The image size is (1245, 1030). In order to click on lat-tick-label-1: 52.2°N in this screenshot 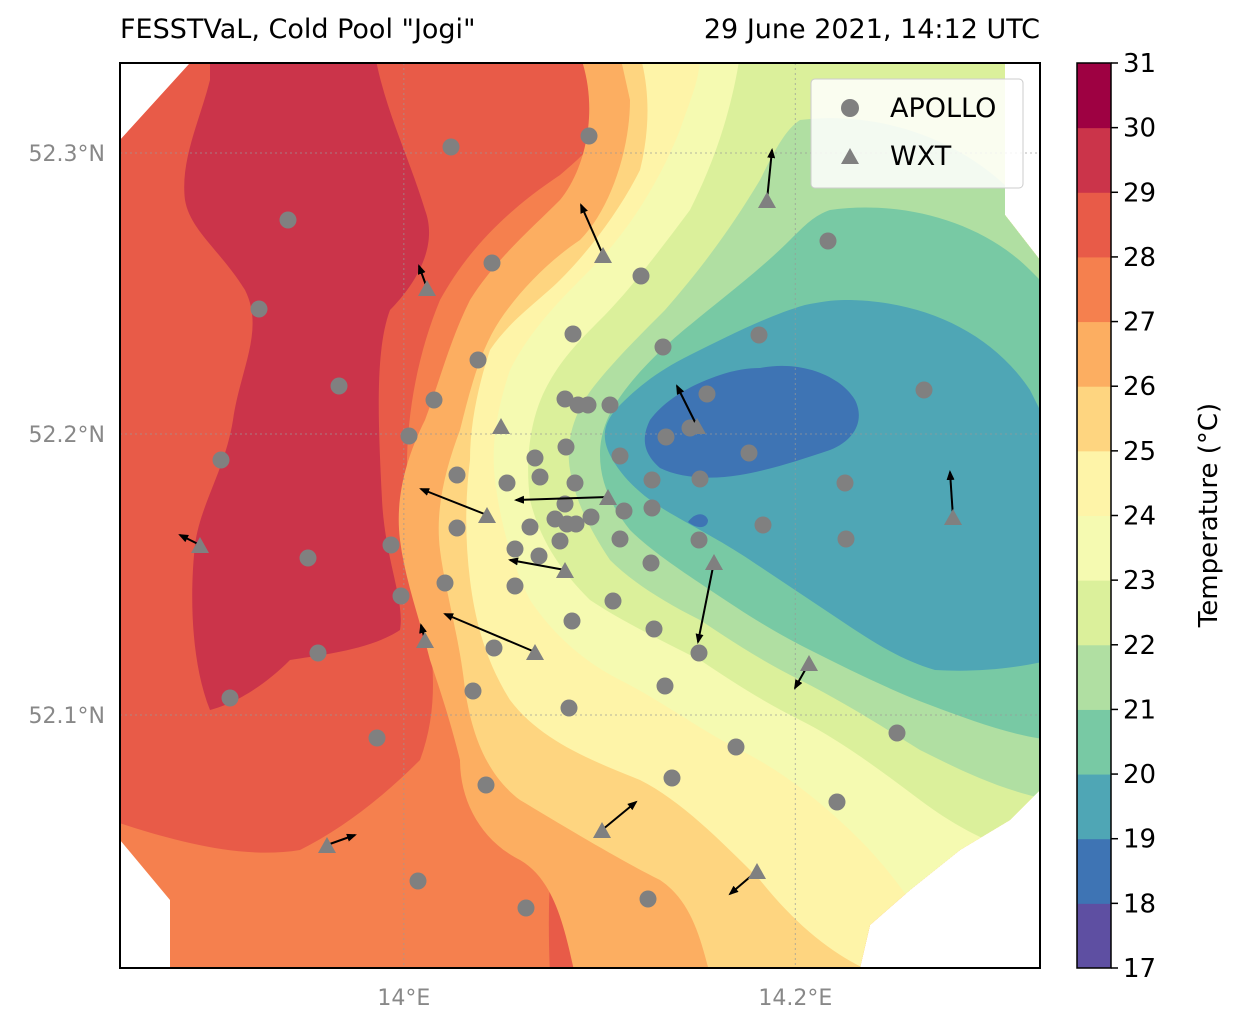, I will do `click(67, 435)`.